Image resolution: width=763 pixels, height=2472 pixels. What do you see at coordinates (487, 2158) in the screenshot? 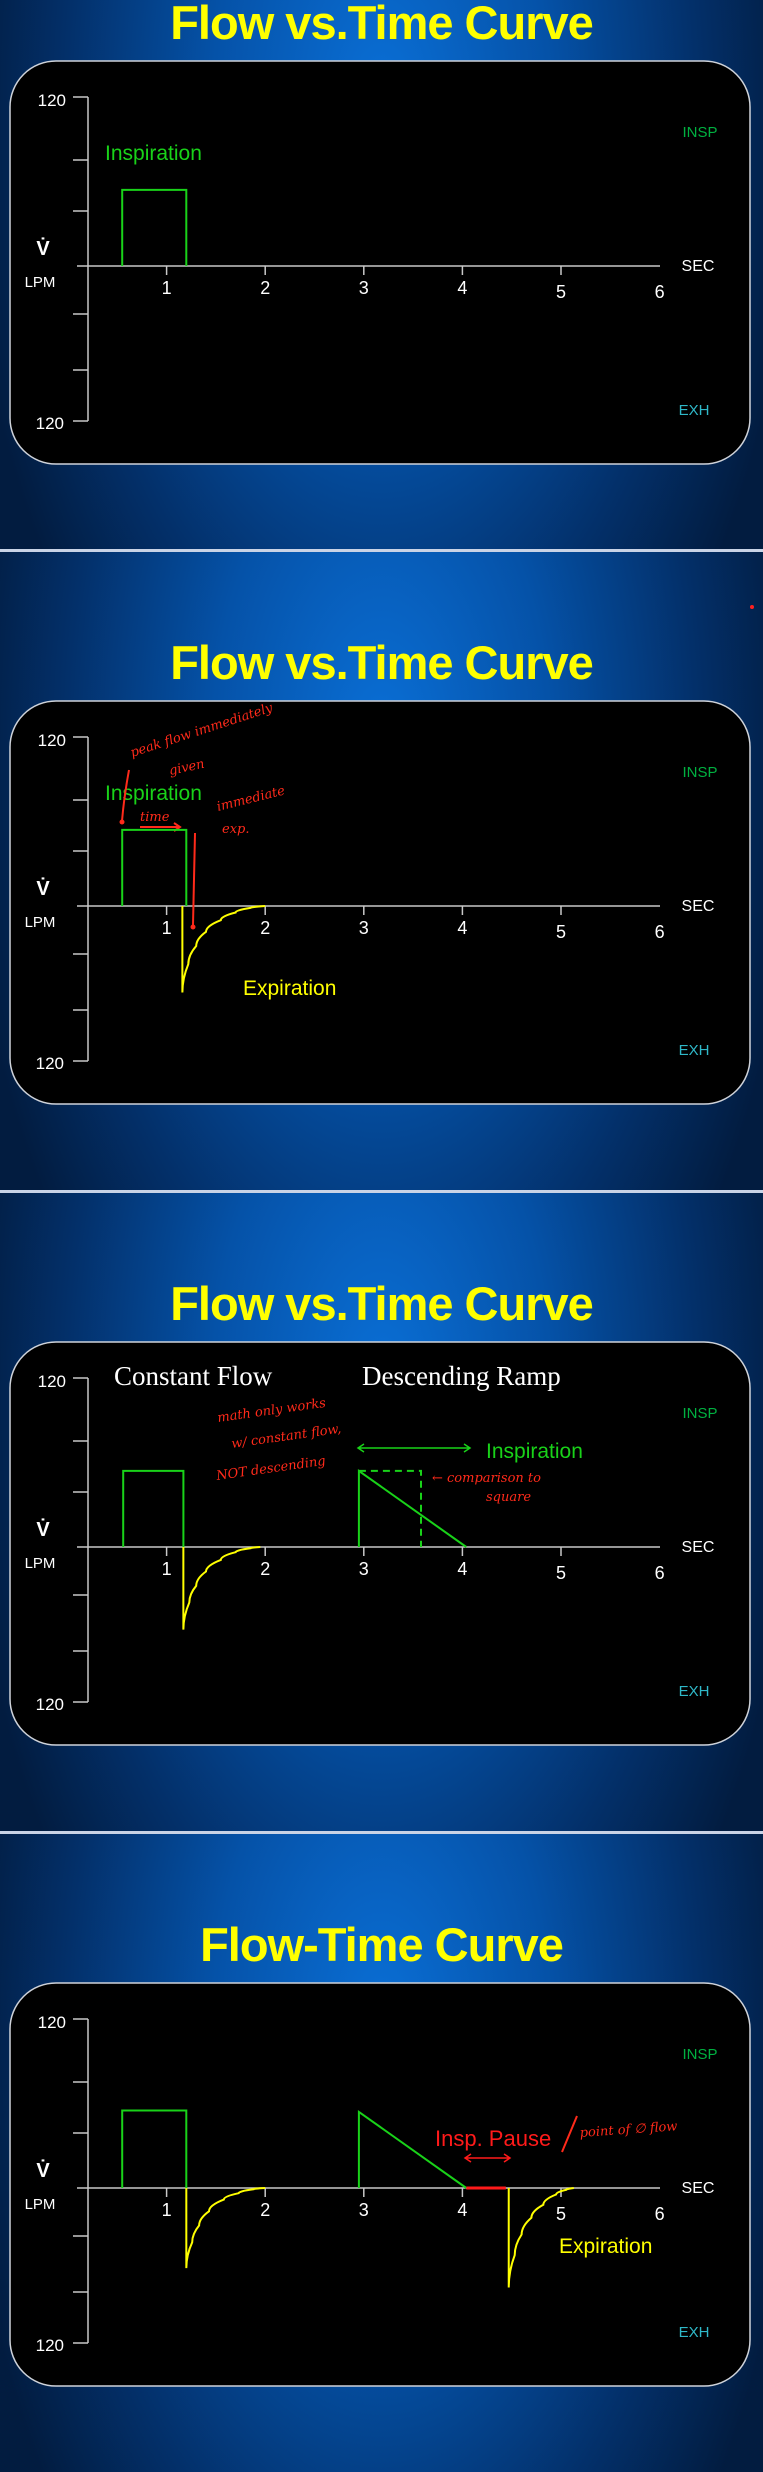
I see `pause-duration-arrow` at bounding box center [487, 2158].